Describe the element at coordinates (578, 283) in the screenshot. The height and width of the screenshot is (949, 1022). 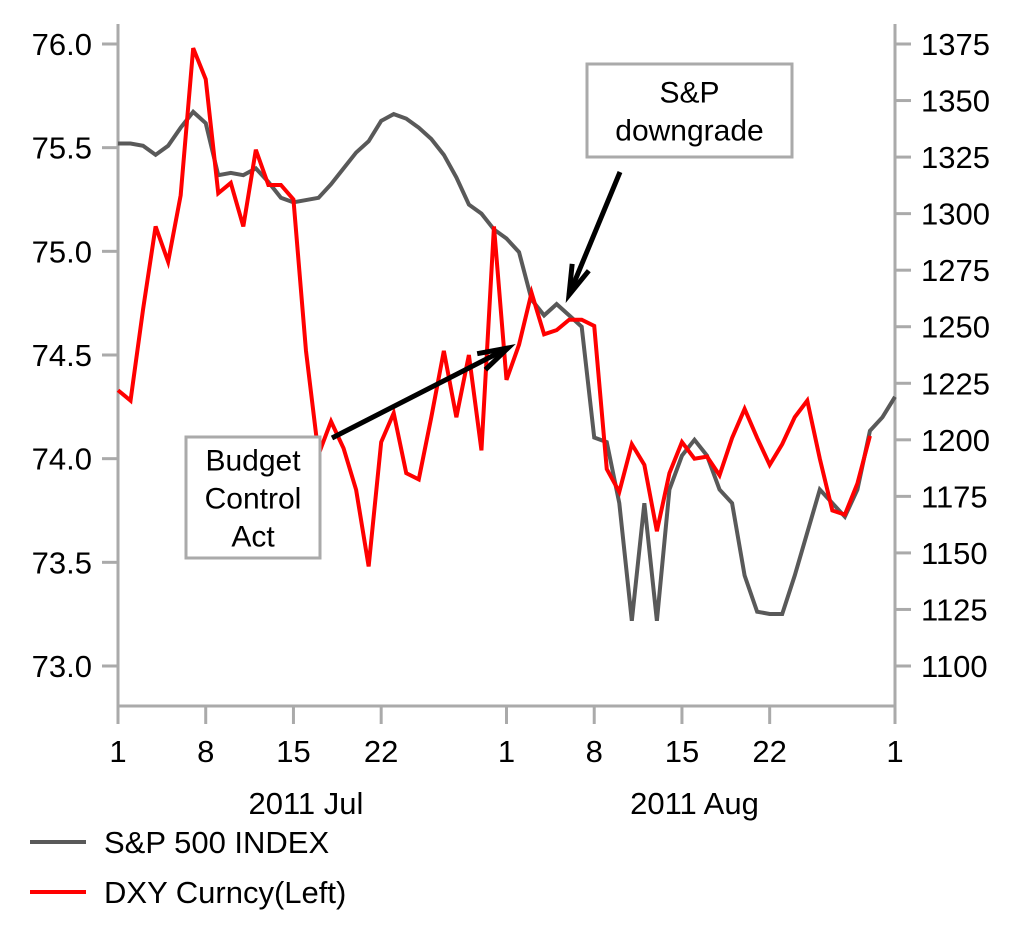
I see `annotation-arrow-head-sp-downgrade` at that location.